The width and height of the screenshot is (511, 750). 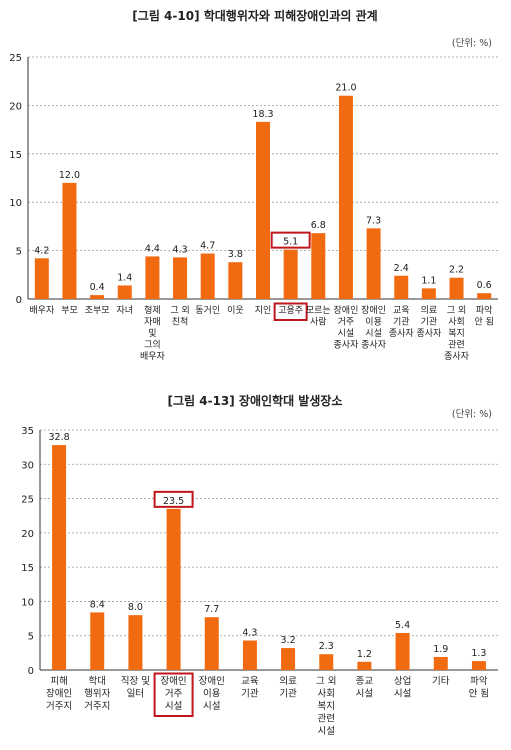 I want to click on category-label: 의료, so click(x=429, y=310).